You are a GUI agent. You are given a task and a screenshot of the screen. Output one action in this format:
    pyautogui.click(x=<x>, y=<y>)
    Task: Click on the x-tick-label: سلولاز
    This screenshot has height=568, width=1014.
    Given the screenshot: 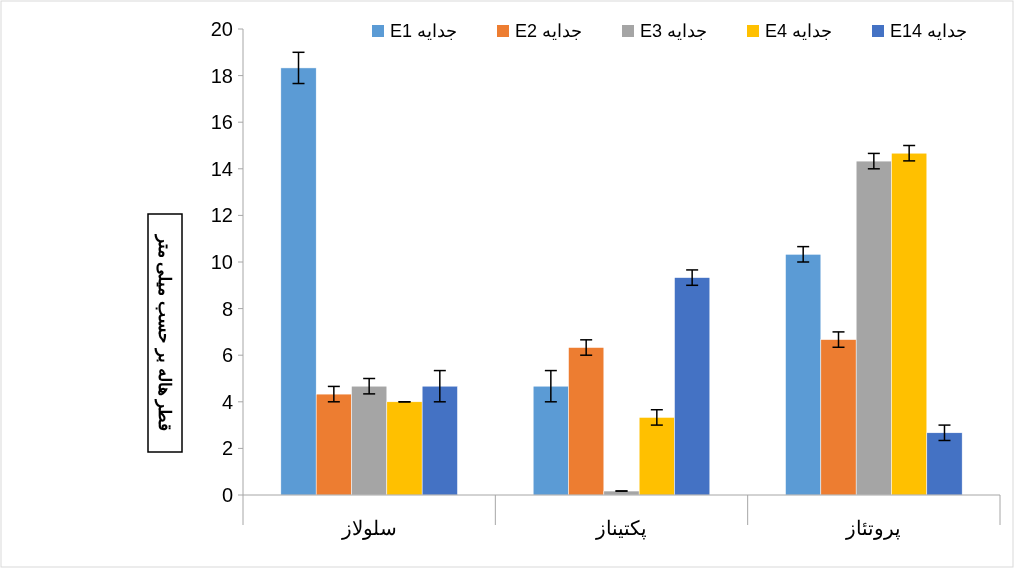 What is the action you would take?
    pyautogui.click(x=368, y=528)
    